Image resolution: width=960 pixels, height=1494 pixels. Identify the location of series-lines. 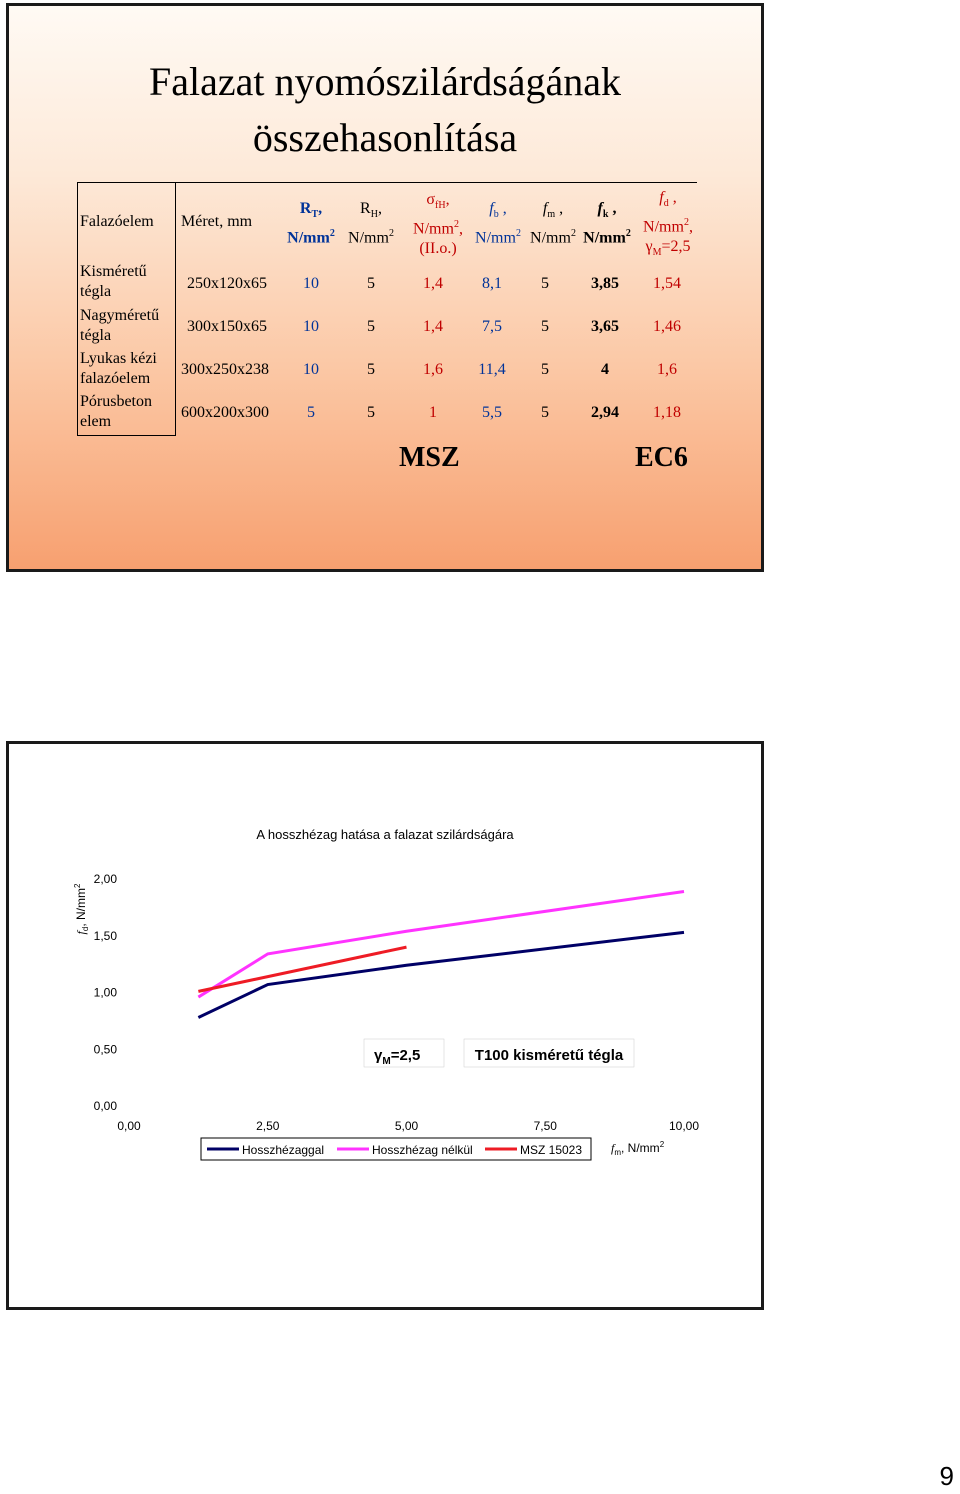
(441, 954).